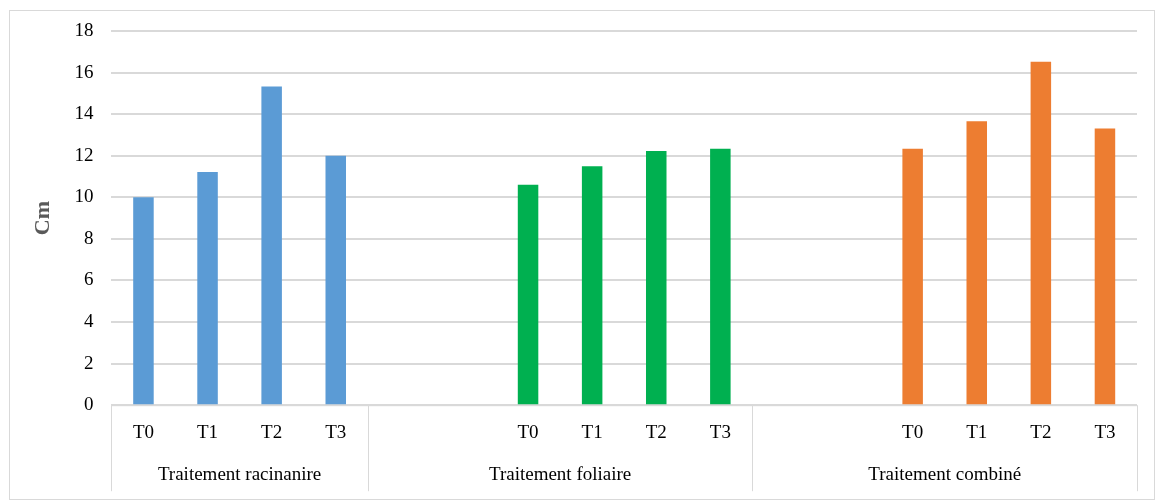 The height and width of the screenshot is (500, 1155). I want to click on text: Traitement foliaire, so click(560, 474).